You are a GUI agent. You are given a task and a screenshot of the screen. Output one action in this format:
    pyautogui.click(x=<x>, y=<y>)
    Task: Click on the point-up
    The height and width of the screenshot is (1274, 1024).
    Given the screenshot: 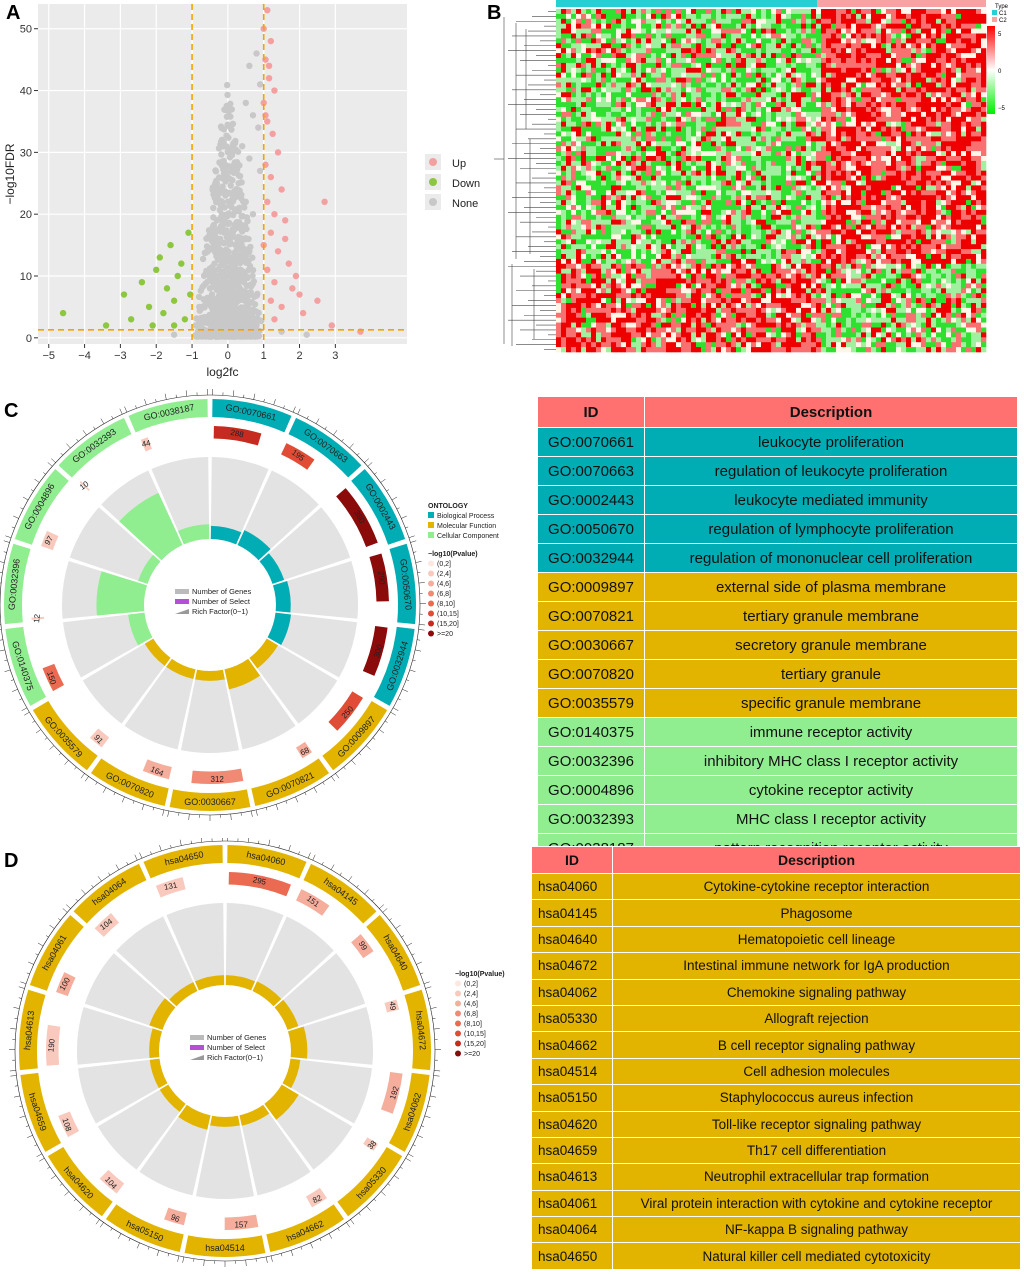 What is the action you would take?
    pyautogui.click(x=285, y=220)
    